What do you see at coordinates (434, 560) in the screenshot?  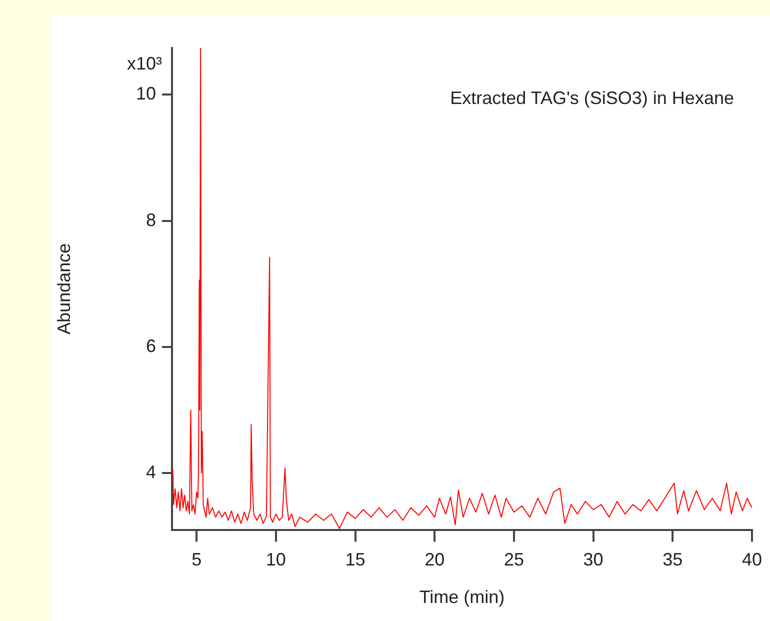 I see `x-tick-label: 20` at bounding box center [434, 560].